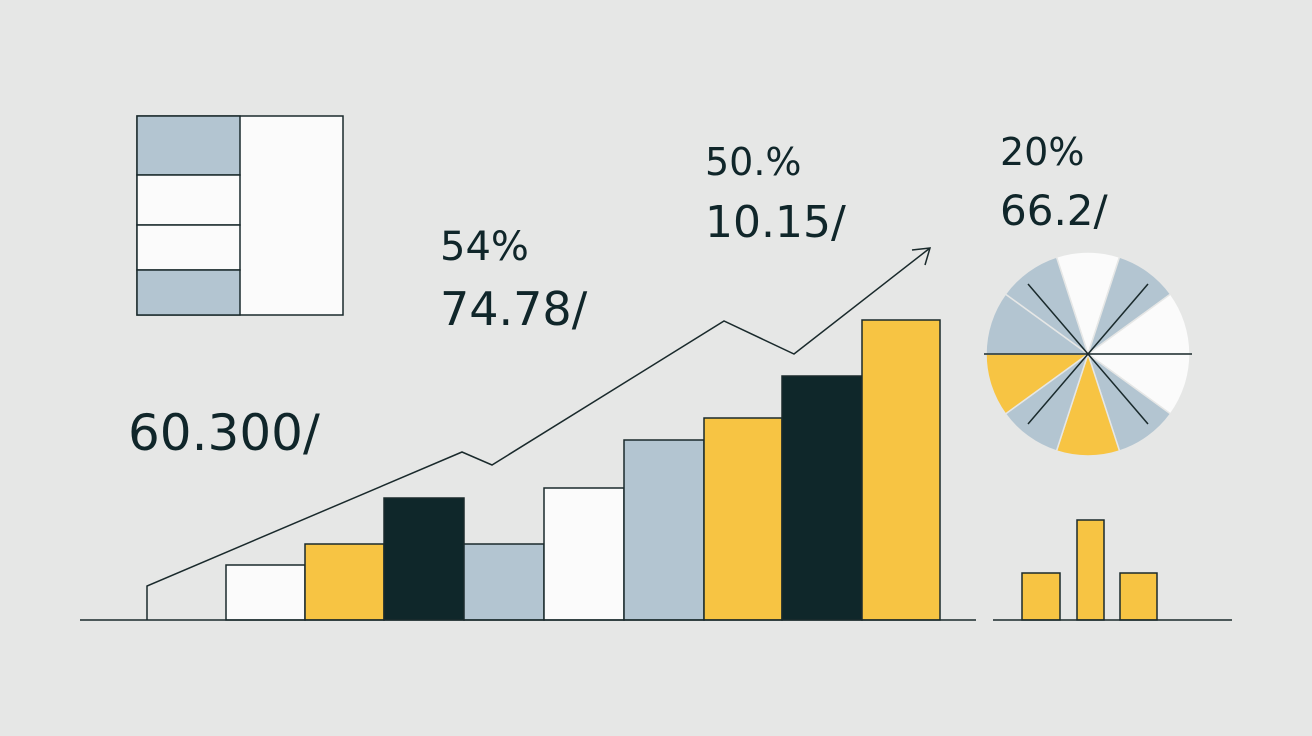 The image size is (1312, 736). I want to click on arrow-head, so click(921, 256).